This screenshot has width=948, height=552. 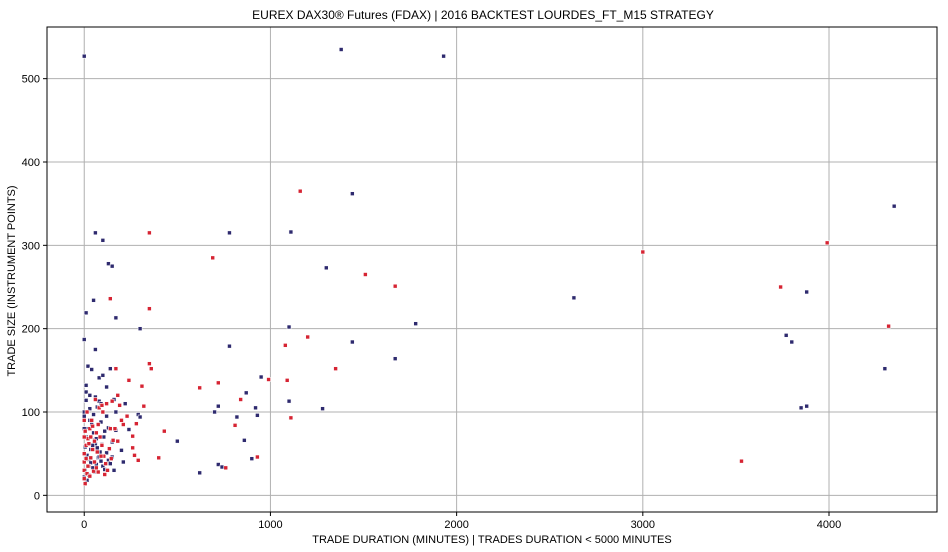 What do you see at coordinates (37, 496) in the screenshot?
I see `y-tick-label: 0` at bounding box center [37, 496].